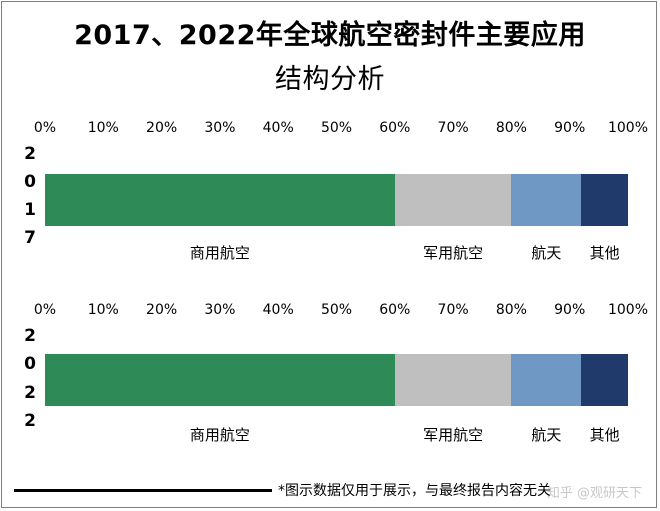 This screenshot has width=660, height=511. Describe the element at coordinates (30, 210) in the screenshot. I see `category-label-digit: 1` at that location.